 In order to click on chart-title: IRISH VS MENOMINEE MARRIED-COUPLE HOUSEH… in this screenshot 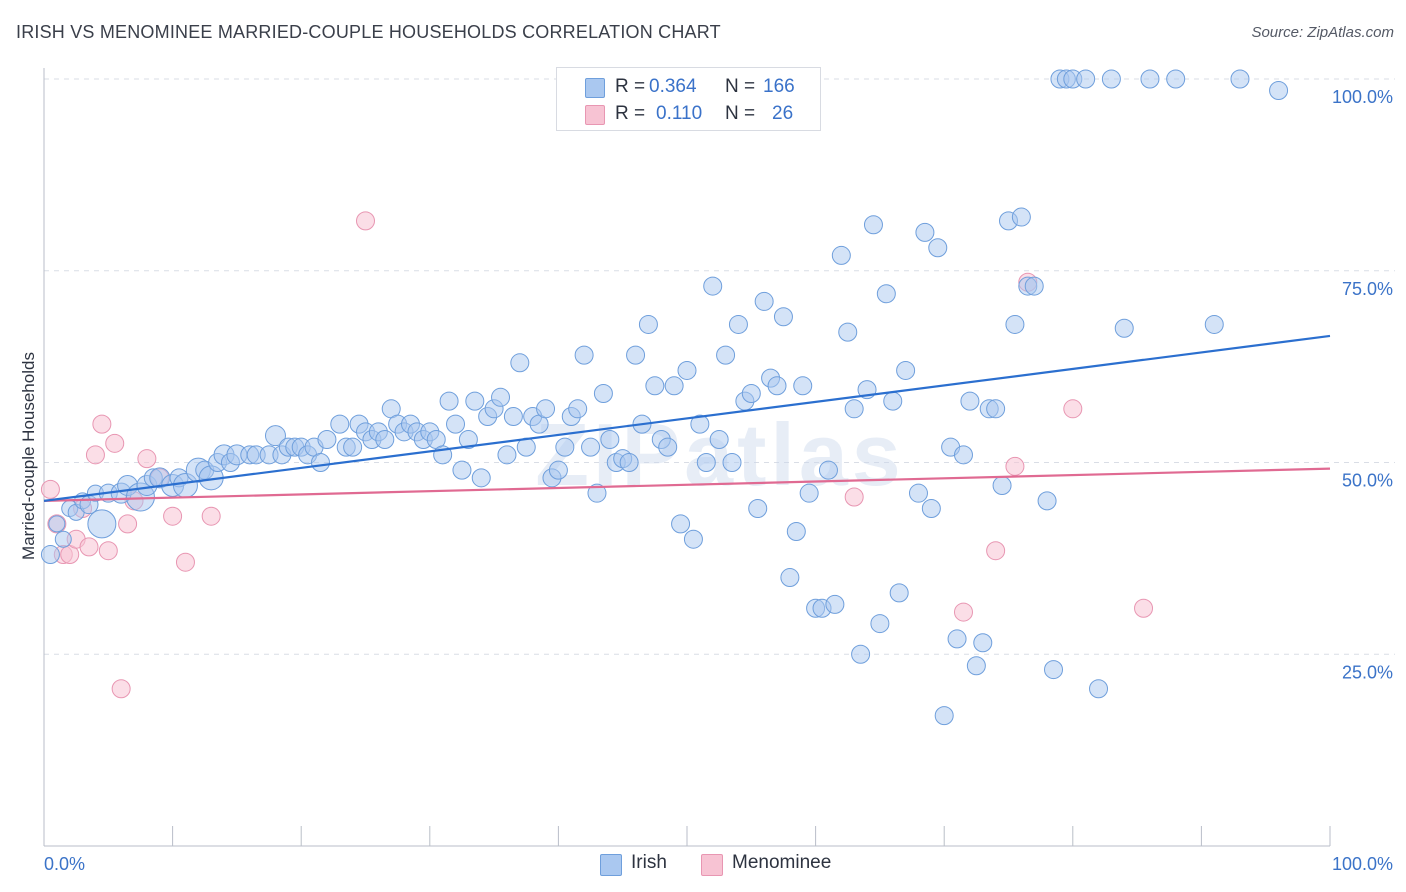, I will do `click(368, 32)`.